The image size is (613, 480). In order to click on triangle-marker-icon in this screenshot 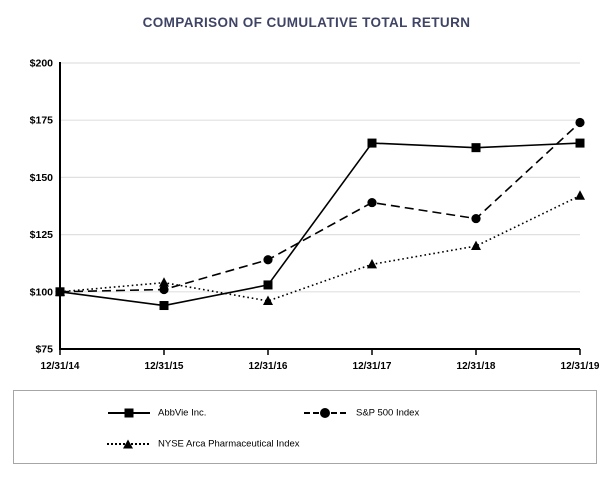, I will do `click(128, 444)`.